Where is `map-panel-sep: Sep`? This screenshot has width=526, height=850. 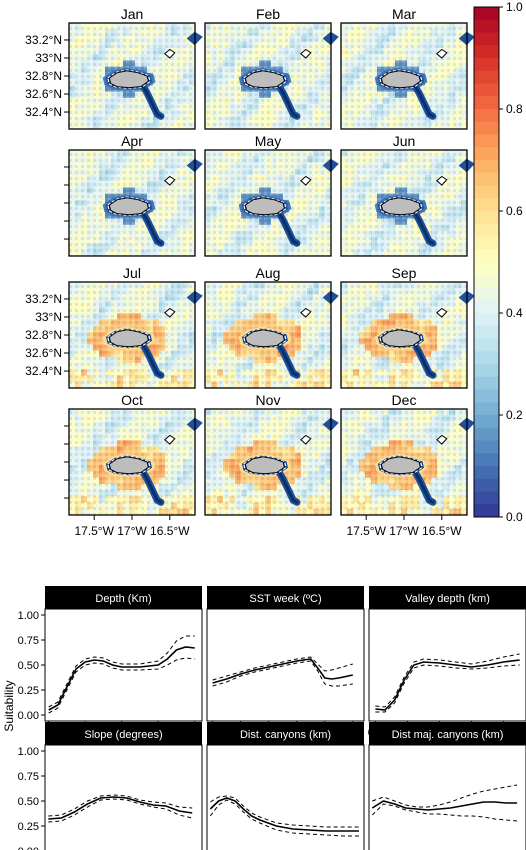 map-panel-sep: Sep is located at coordinates (407, 327).